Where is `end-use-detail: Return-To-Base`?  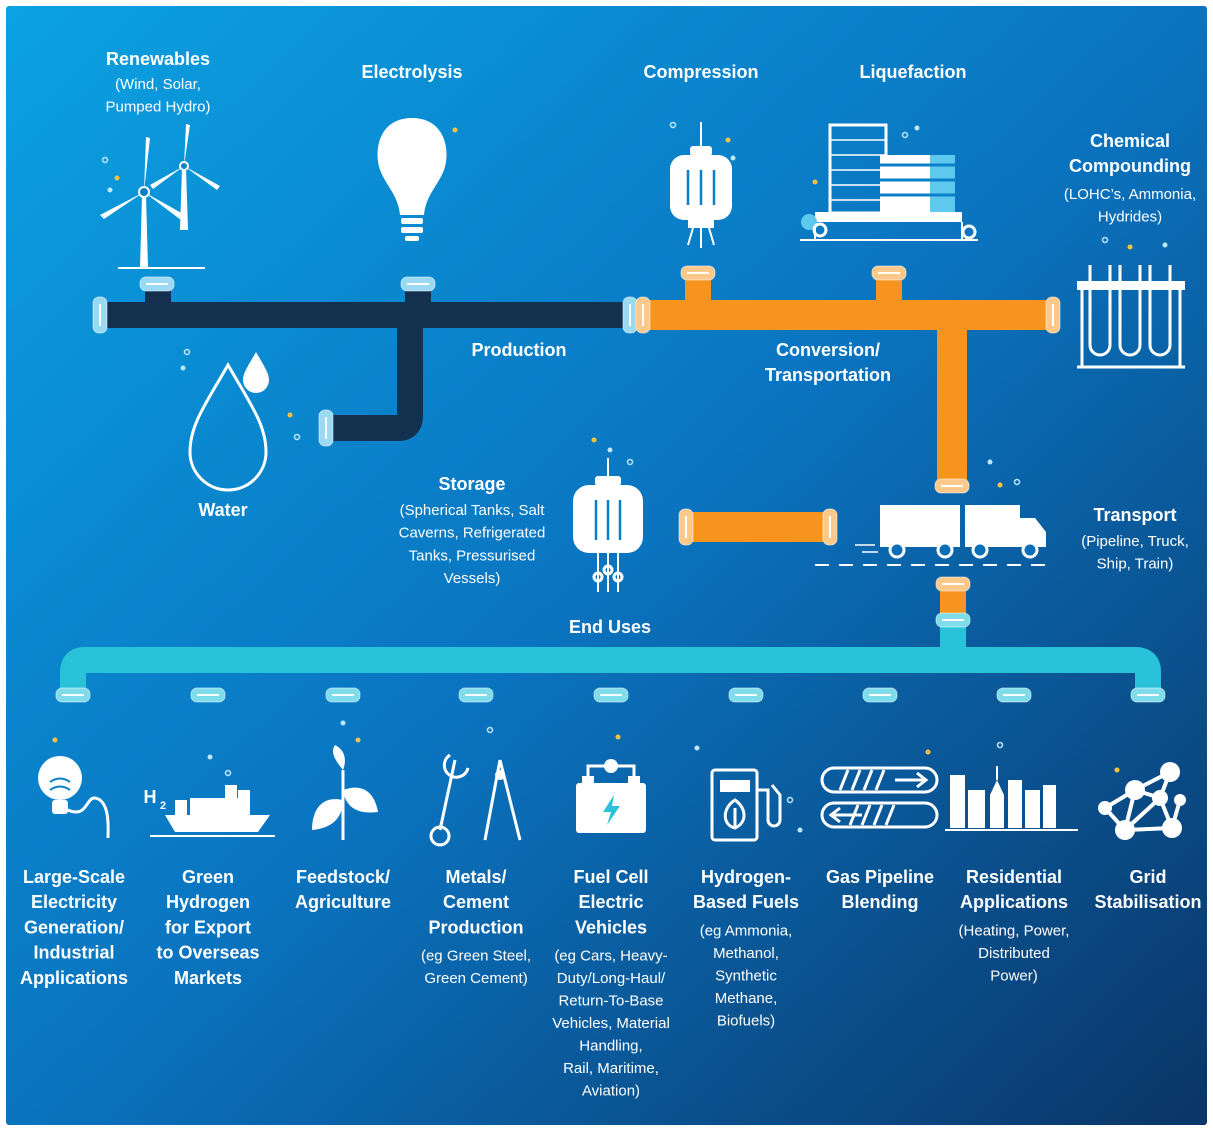
end-use-detail: Return-To-Base is located at coordinates (610, 1001).